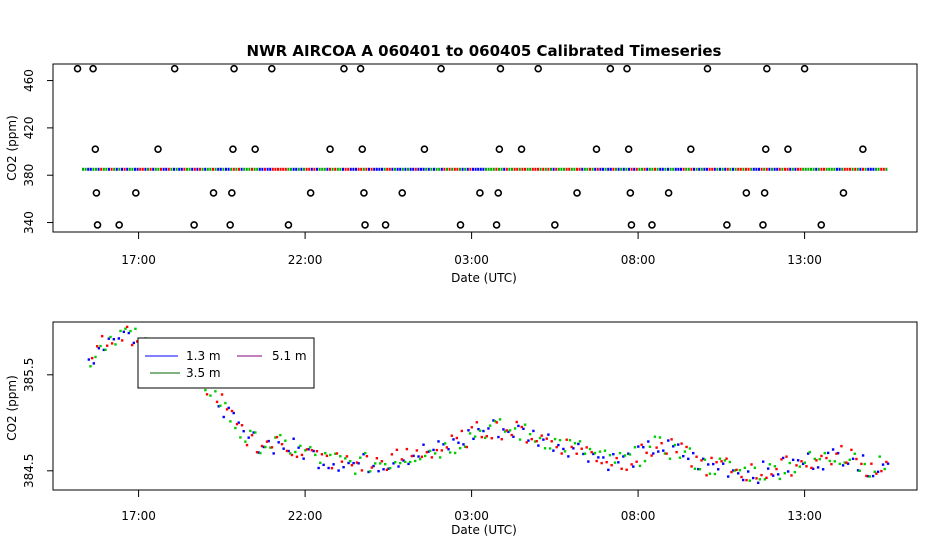  Describe the element at coordinates (226, 363) in the screenshot. I see `legend: 1.3 m 5.1 m 3.5 m` at that location.